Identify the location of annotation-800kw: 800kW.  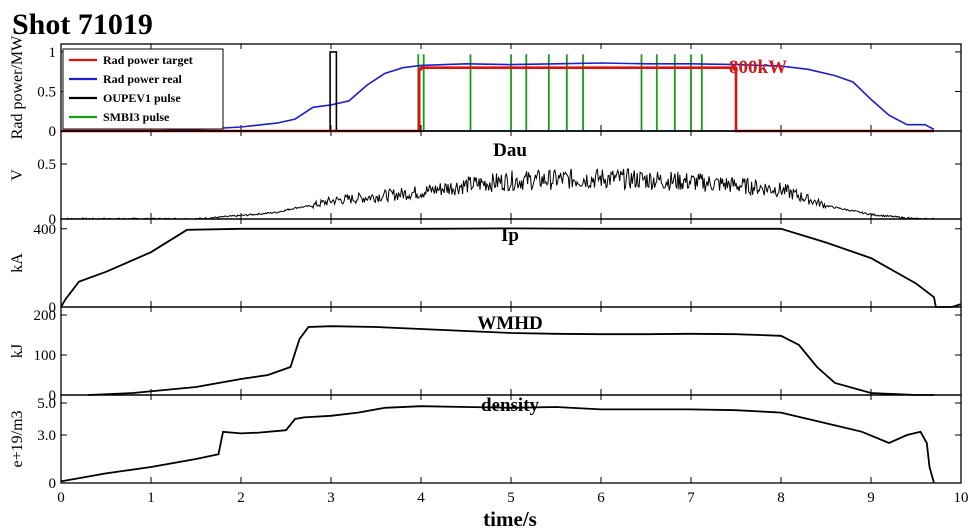
(758, 67).